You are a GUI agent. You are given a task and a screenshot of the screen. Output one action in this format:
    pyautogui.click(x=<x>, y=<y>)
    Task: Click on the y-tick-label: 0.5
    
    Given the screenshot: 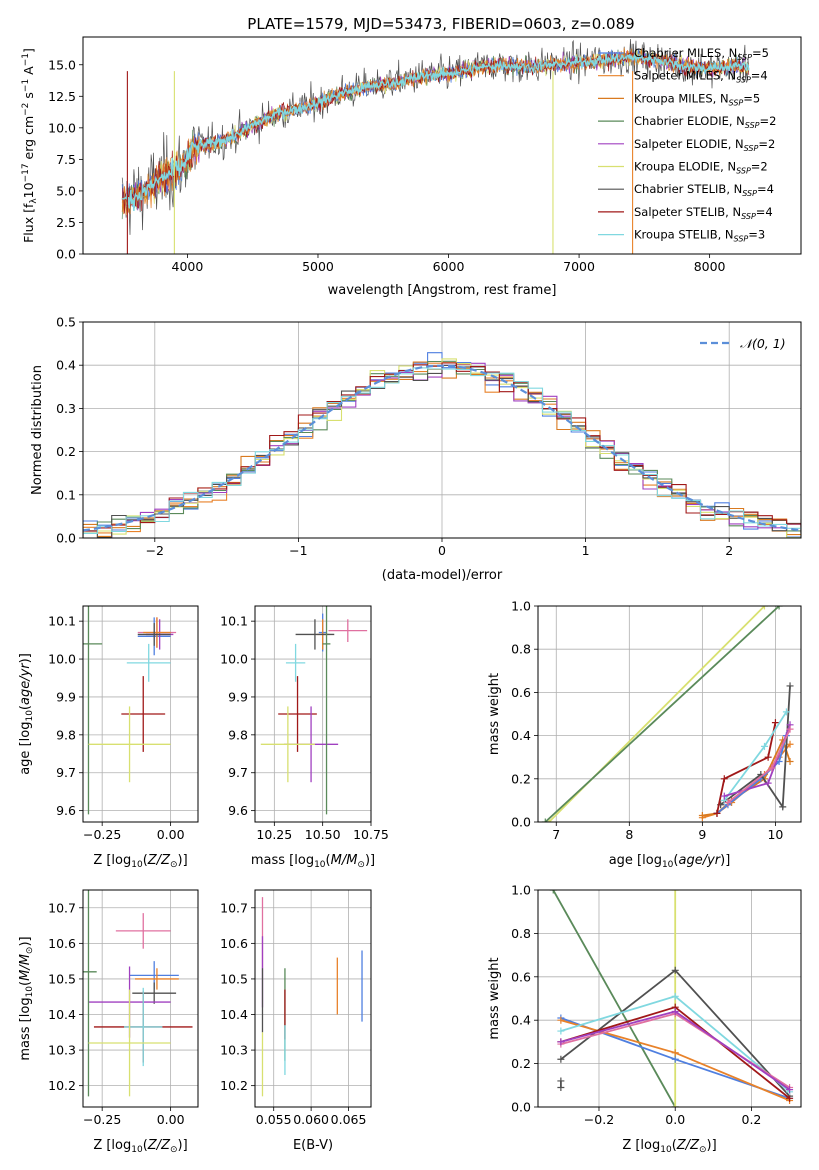 What is the action you would take?
    pyautogui.click(x=66, y=322)
    